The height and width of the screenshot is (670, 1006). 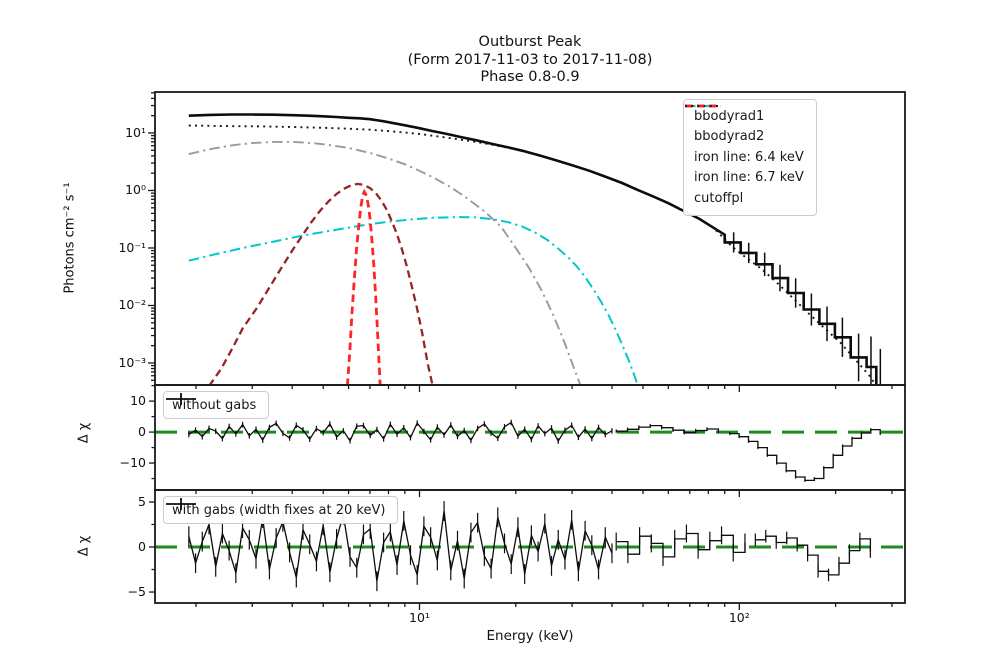 I want to click on title-line-2: (Form 2017-11-03 to 2017-11-08), so click(x=530, y=59).